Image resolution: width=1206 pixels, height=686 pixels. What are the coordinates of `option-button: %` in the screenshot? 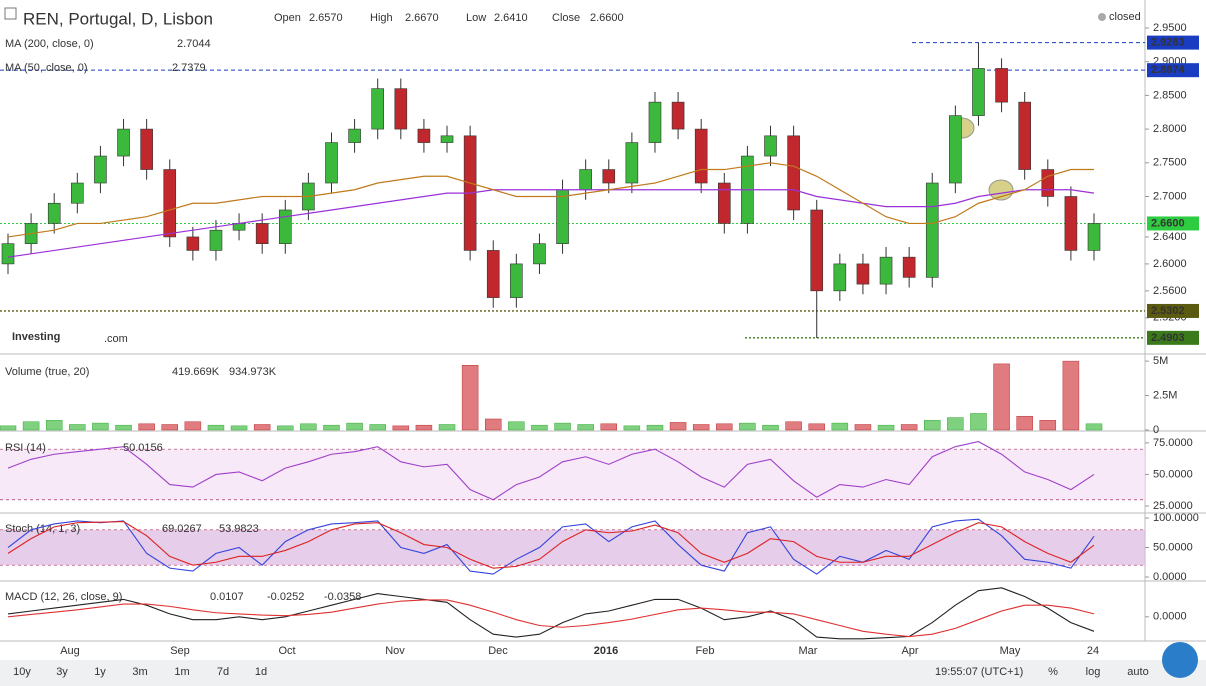 It's located at (1053, 672).